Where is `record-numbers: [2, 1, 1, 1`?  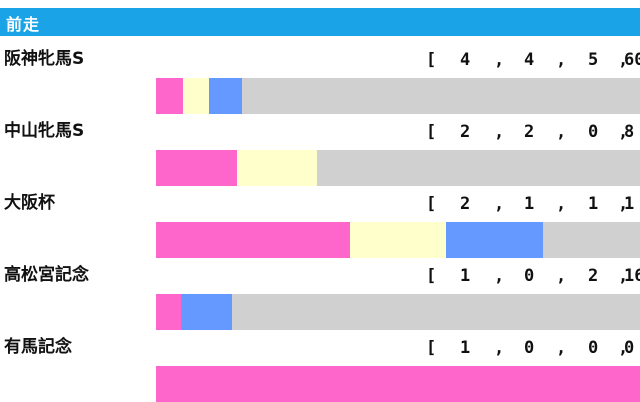
record-numbers: [2, 1, 1, 1 is located at coordinates (533, 206).